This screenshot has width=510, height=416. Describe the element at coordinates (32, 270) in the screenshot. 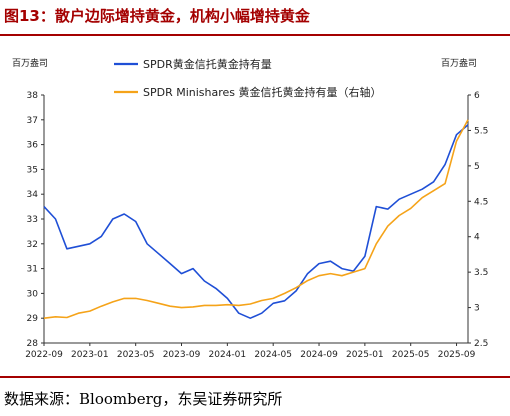

I see `left-tick-label: 31` at that location.